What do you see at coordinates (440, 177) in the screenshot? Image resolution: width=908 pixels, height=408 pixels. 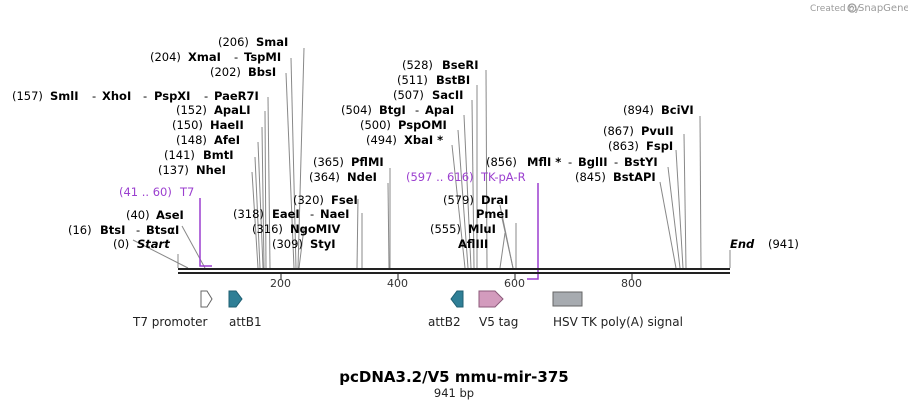 I see `svg-text: (597 .. 616)` at bounding box center [440, 177].